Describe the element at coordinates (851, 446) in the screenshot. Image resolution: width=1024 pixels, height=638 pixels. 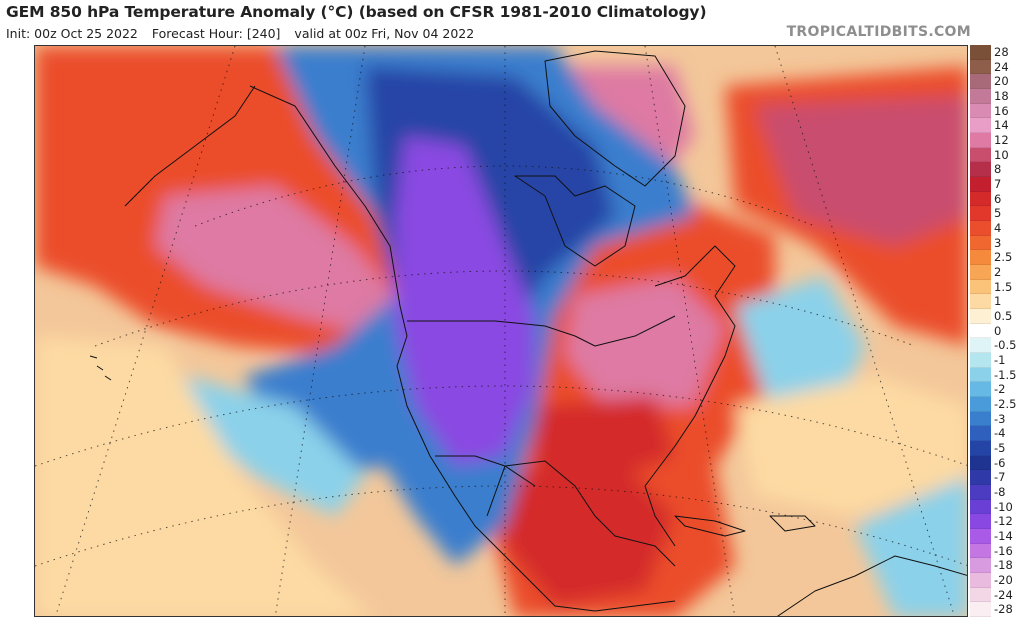
I see `pale-subtropical-atlantic` at that location.